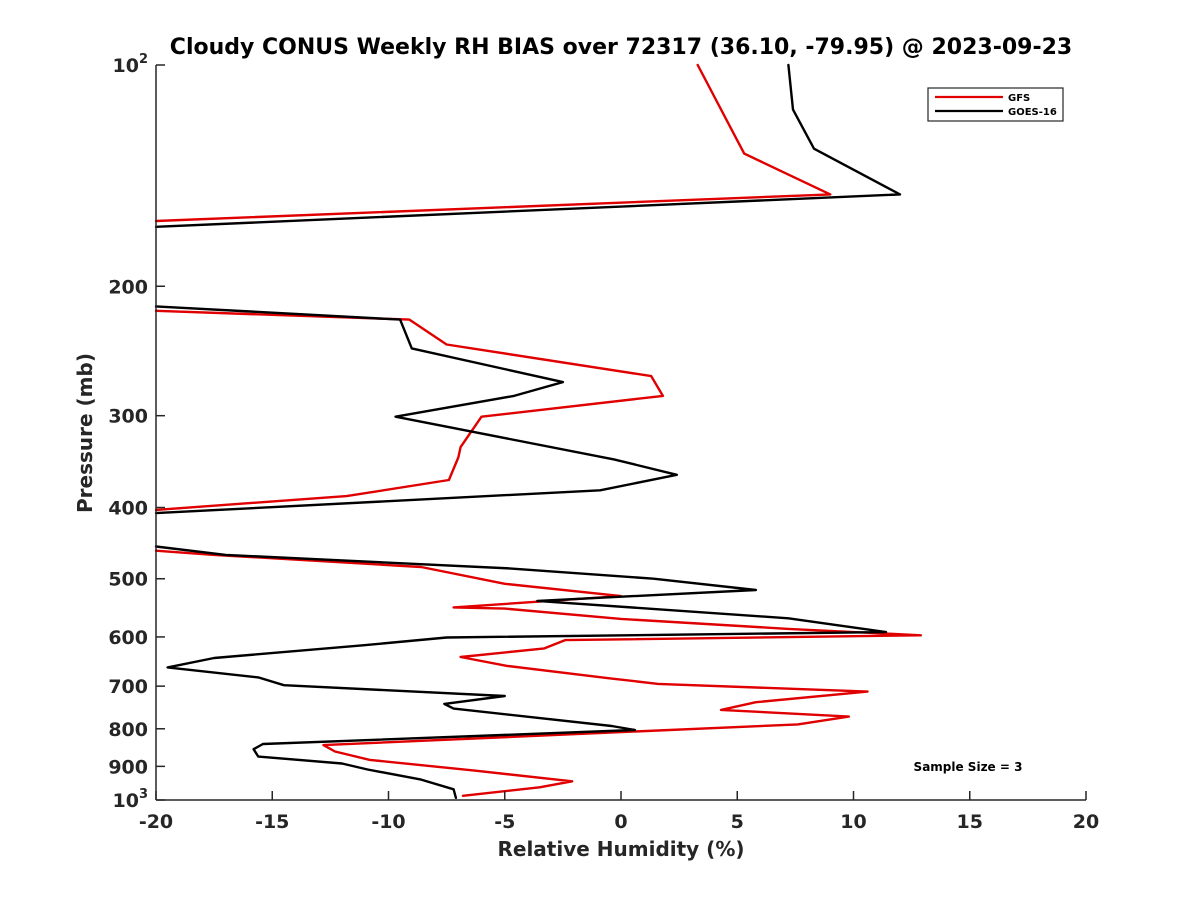  What do you see at coordinates (131, 799) in the screenshot?
I see `y-tick-label: 10³` at bounding box center [131, 799].